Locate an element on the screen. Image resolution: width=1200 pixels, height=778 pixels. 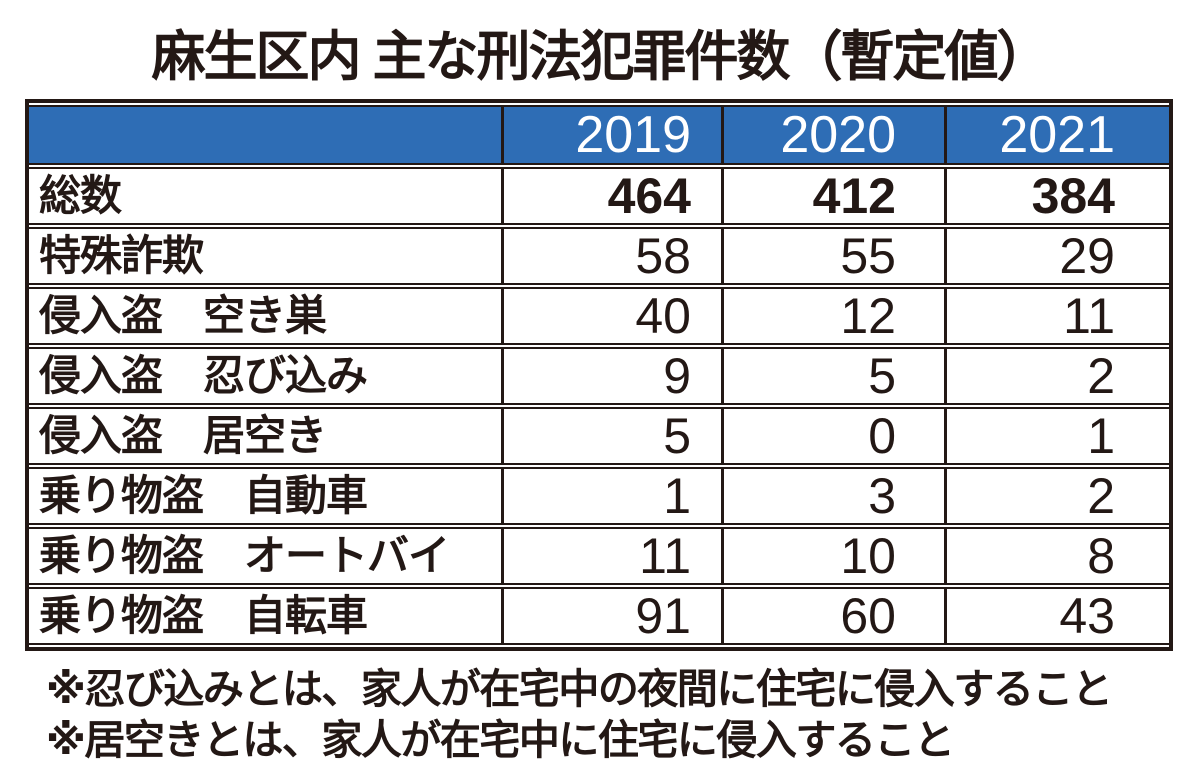
value-cell: 40 is located at coordinates (611, 316).